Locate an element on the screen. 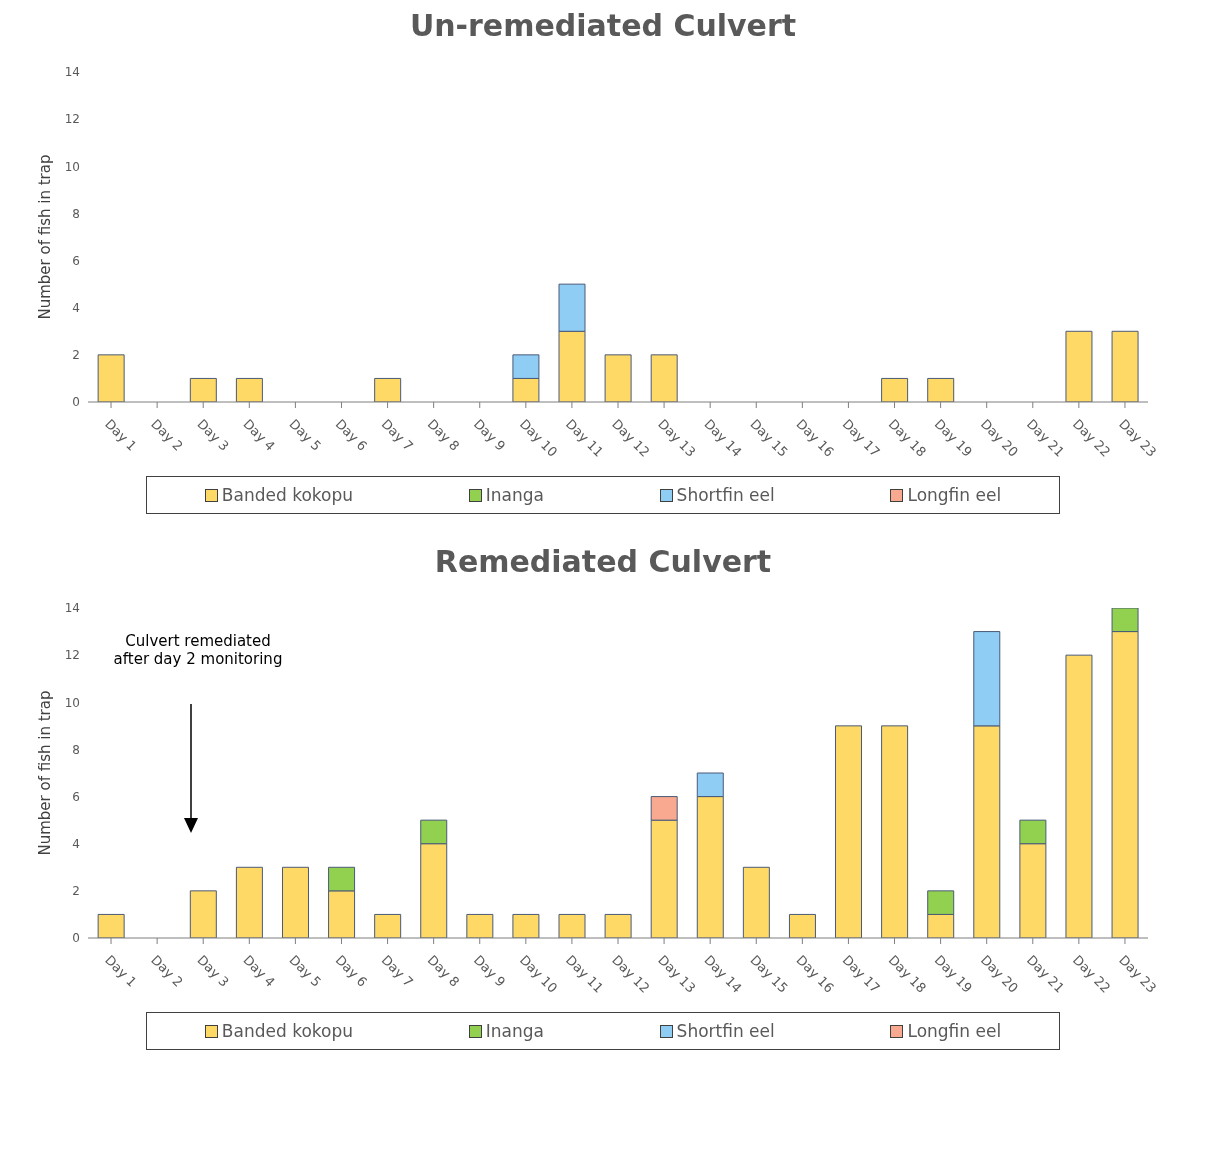  chart-title: Un-remediated Culvert is located at coordinates (603, 26).